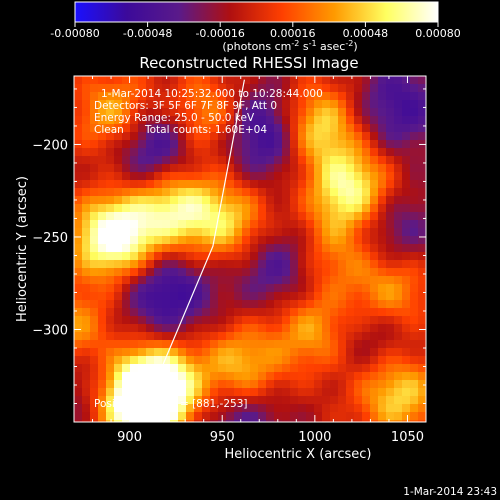  I want to click on solar-limb-line, so click(191, 250).